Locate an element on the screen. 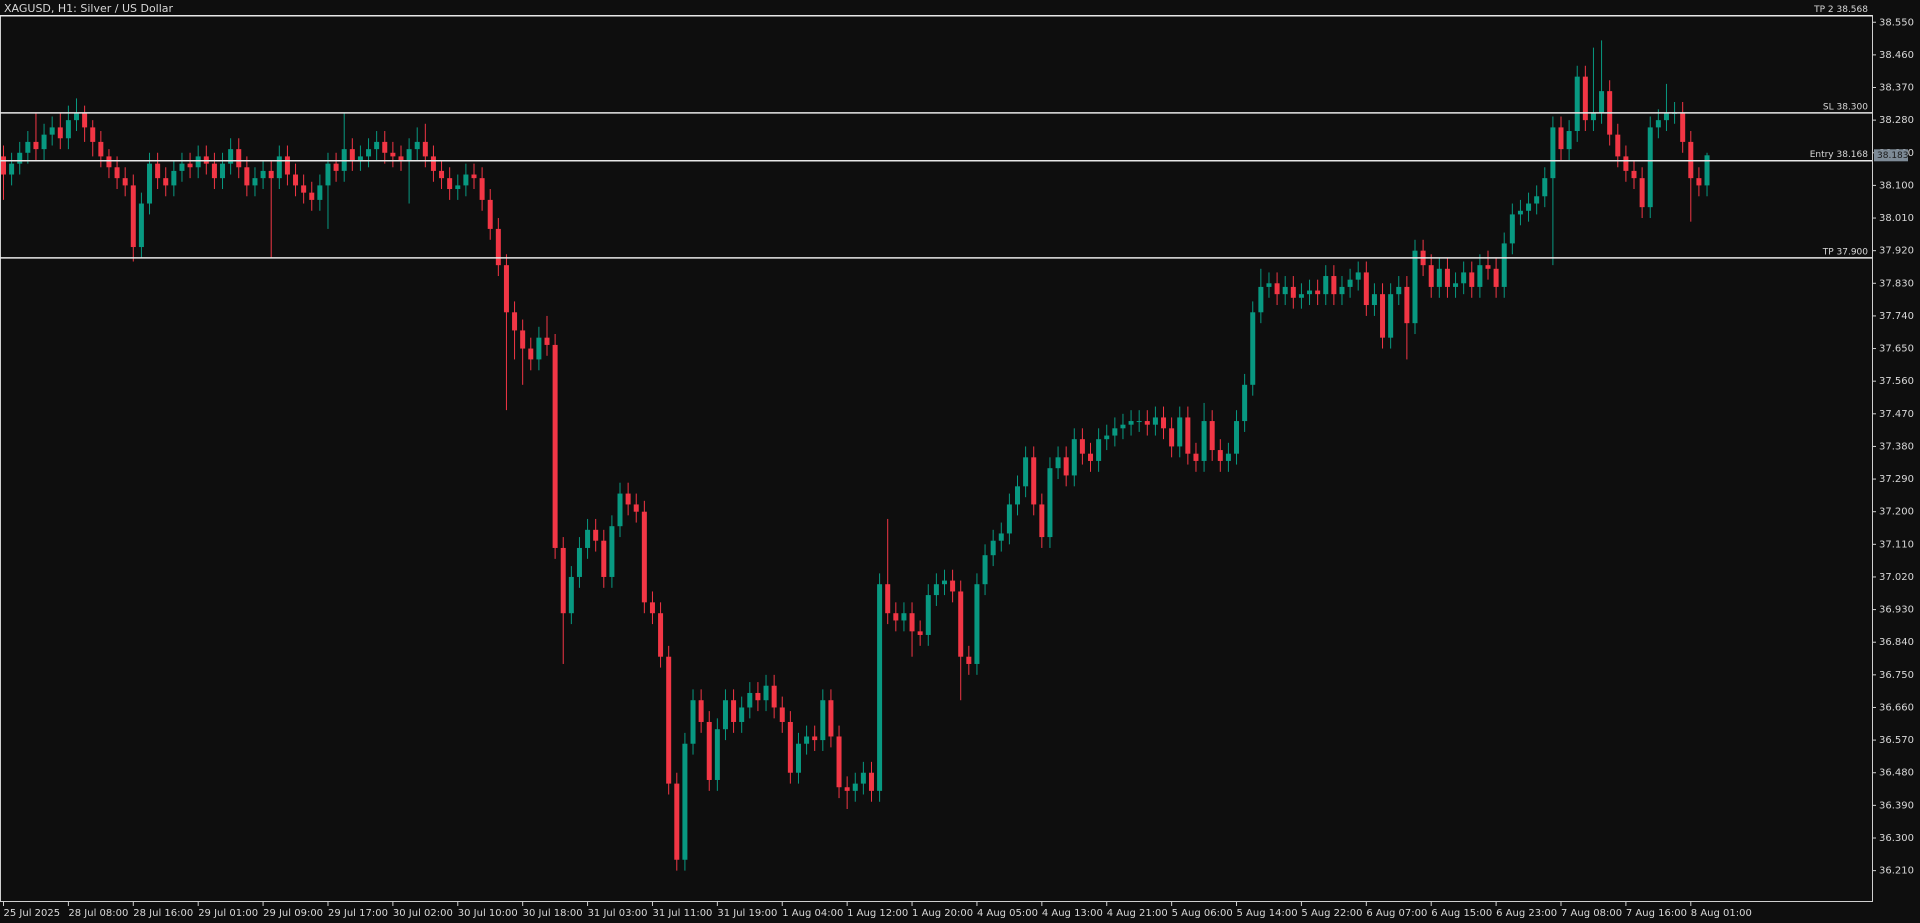  x-tick-label: 30 Jul 02:00 is located at coordinates (423, 913).